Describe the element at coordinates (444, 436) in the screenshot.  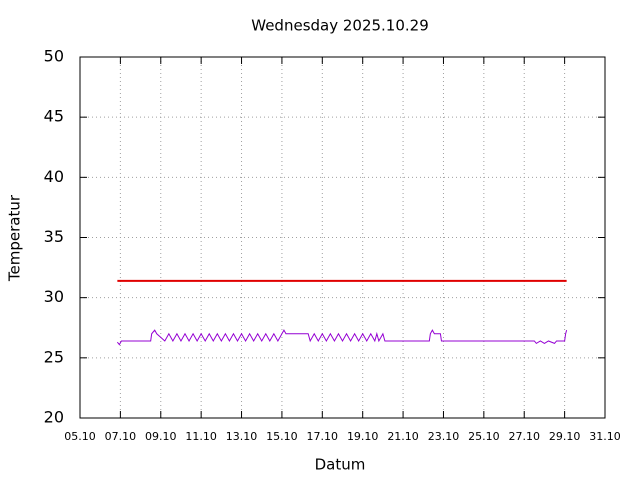
I see `x-tick-label: 23.10` at that location.